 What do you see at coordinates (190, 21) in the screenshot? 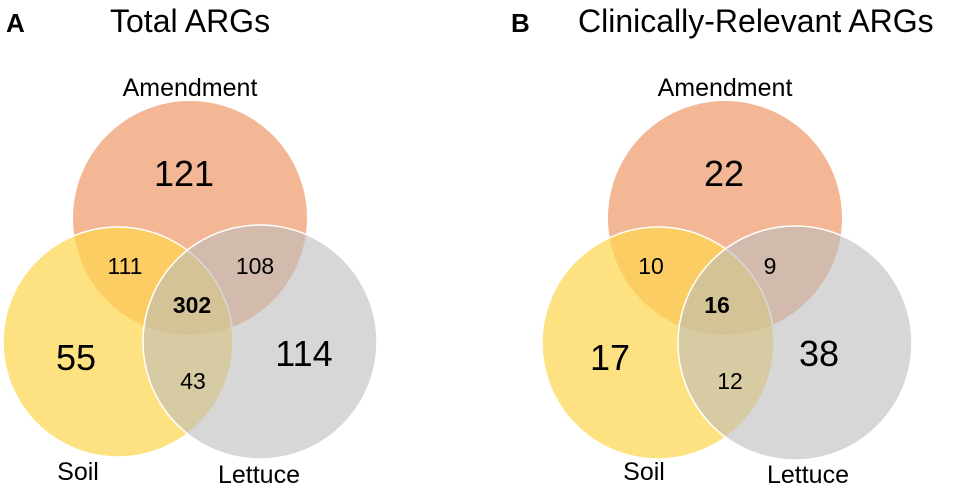
I see `panel-a-title: Total ARGs` at bounding box center [190, 21].